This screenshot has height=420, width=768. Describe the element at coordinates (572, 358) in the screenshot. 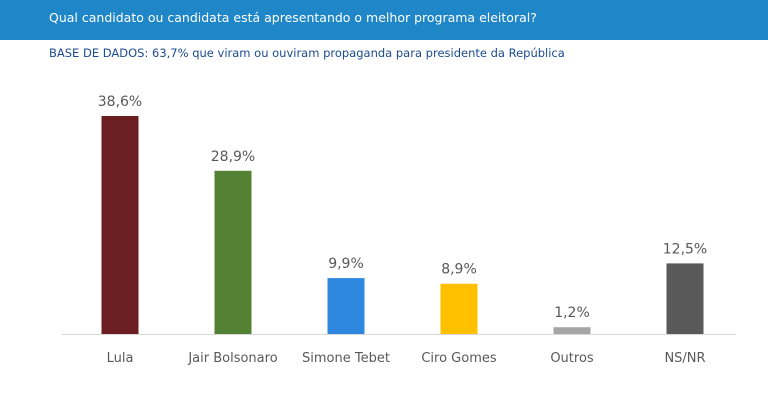

I see `category-label-outros: Outros` at that location.